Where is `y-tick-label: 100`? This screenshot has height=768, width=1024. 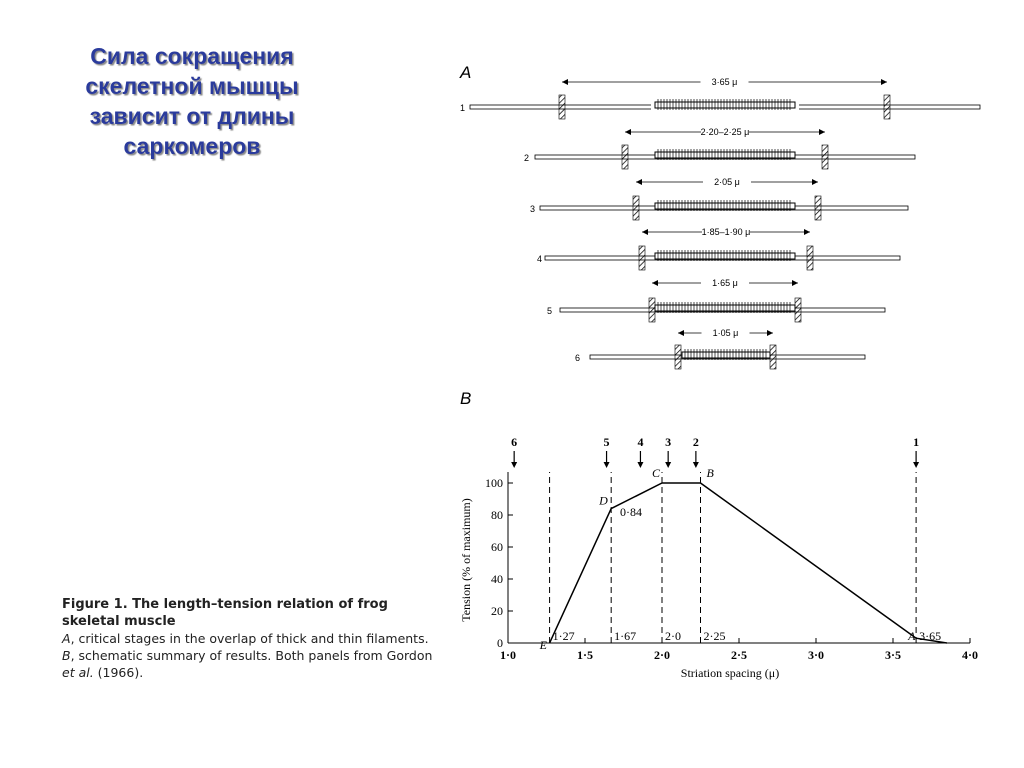
y-tick-label: 100 is located at coordinates (494, 483).